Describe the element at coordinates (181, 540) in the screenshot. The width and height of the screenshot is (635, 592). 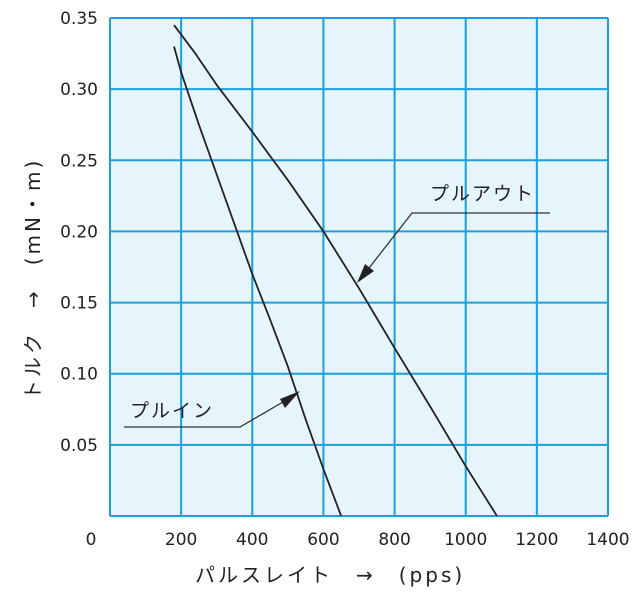
I see `x-tick-label: 200` at that location.